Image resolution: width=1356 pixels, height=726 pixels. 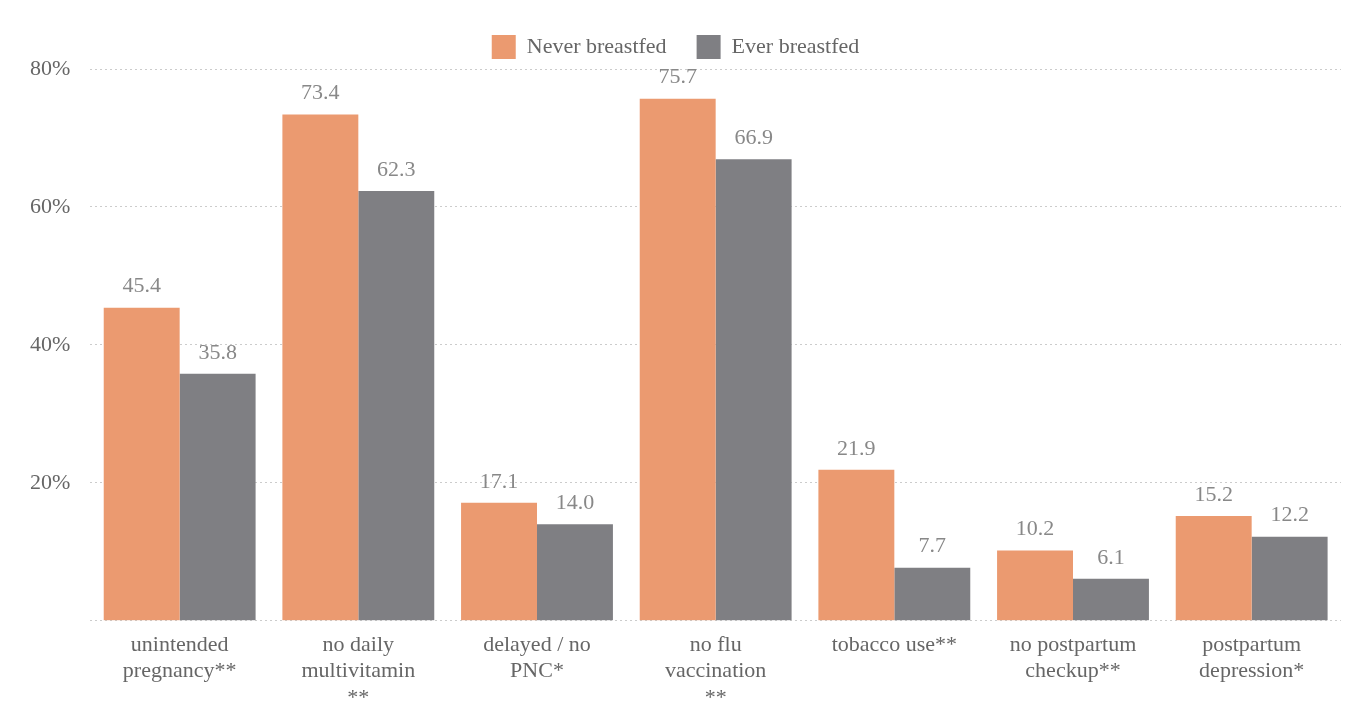 I want to click on legend-label: Ever breastfed, so click(x=795, y=45).